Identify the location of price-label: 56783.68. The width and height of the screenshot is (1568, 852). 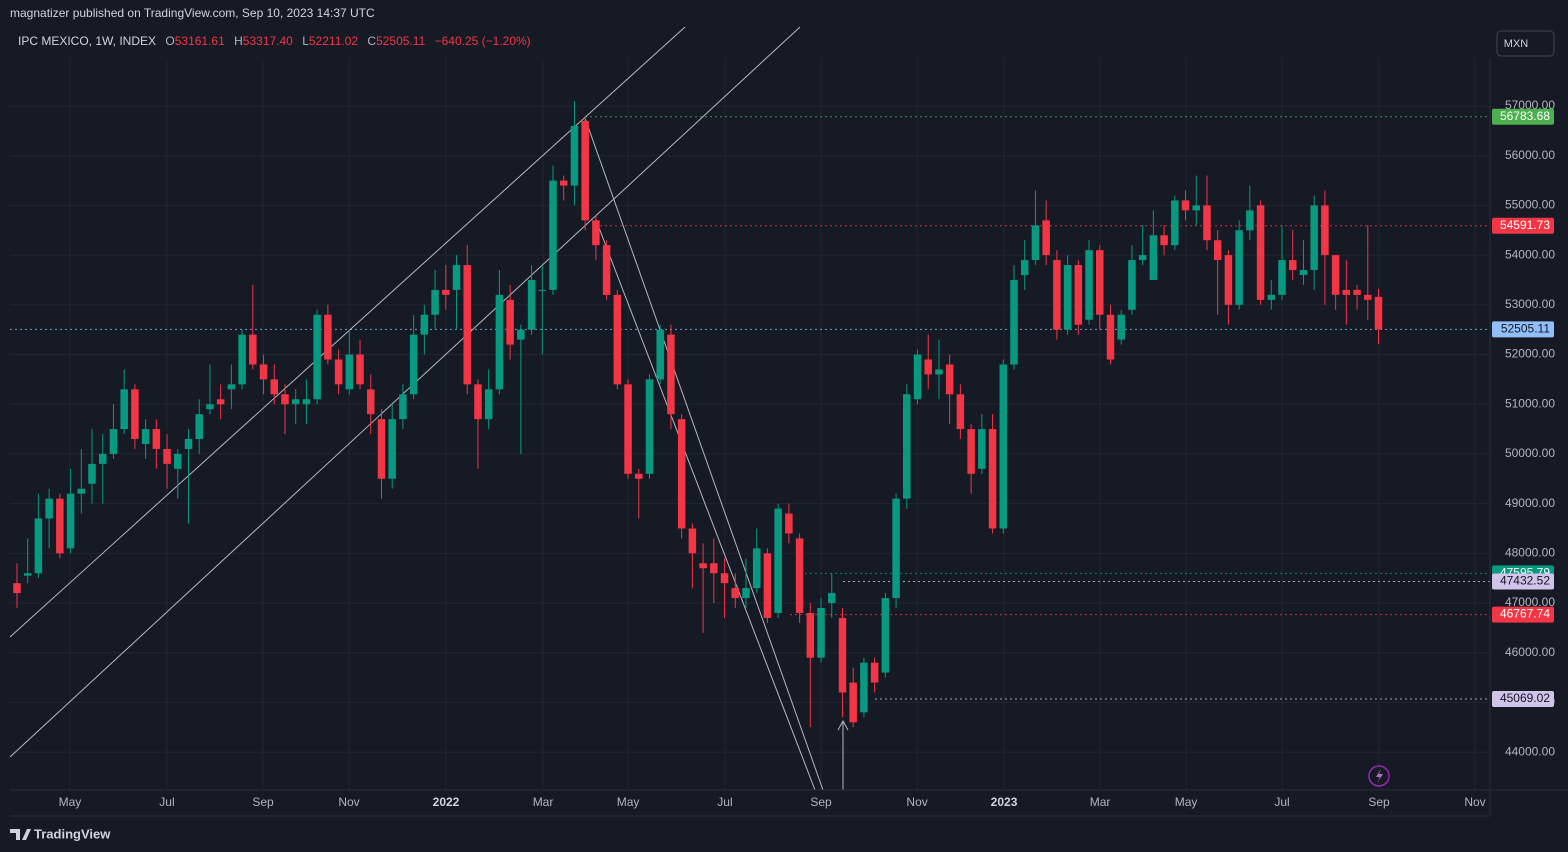
(1525, 116).